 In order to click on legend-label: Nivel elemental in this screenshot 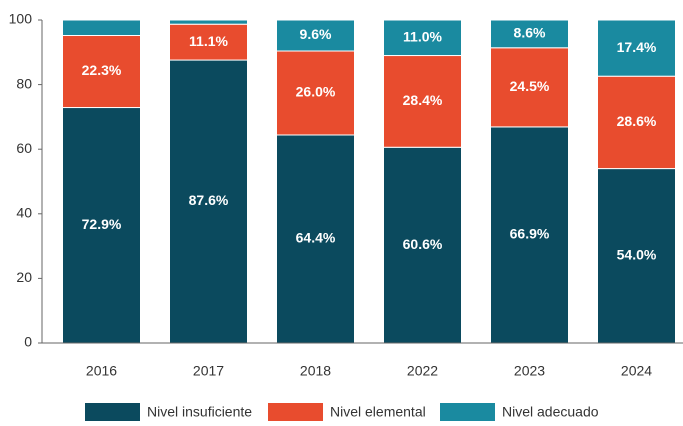, I will do `click(378, 412)`.